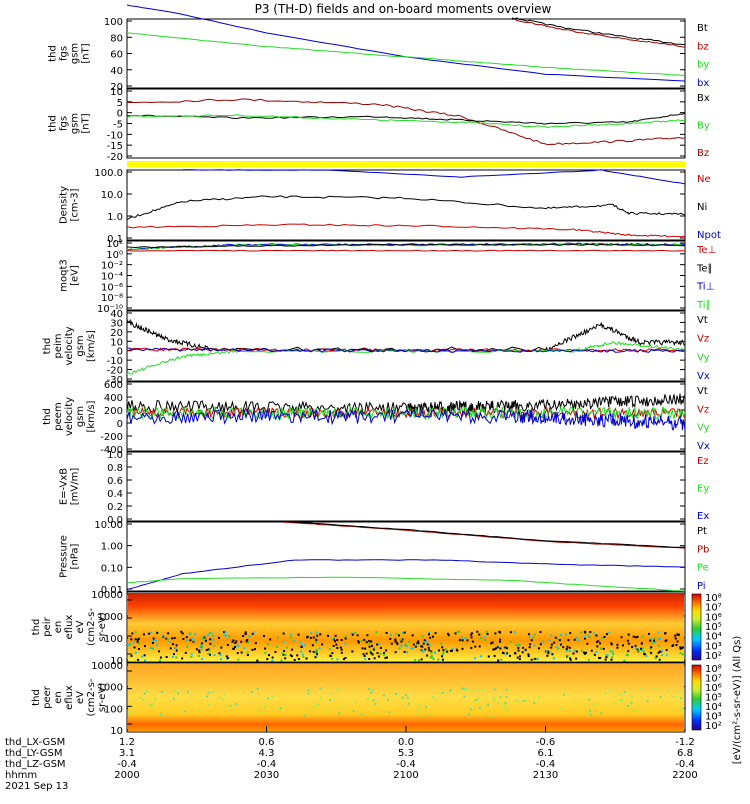 Image resolution: width=750 pixels, height=804 pixels. I want to click on y-tick-label: -10, so click(115, 361).